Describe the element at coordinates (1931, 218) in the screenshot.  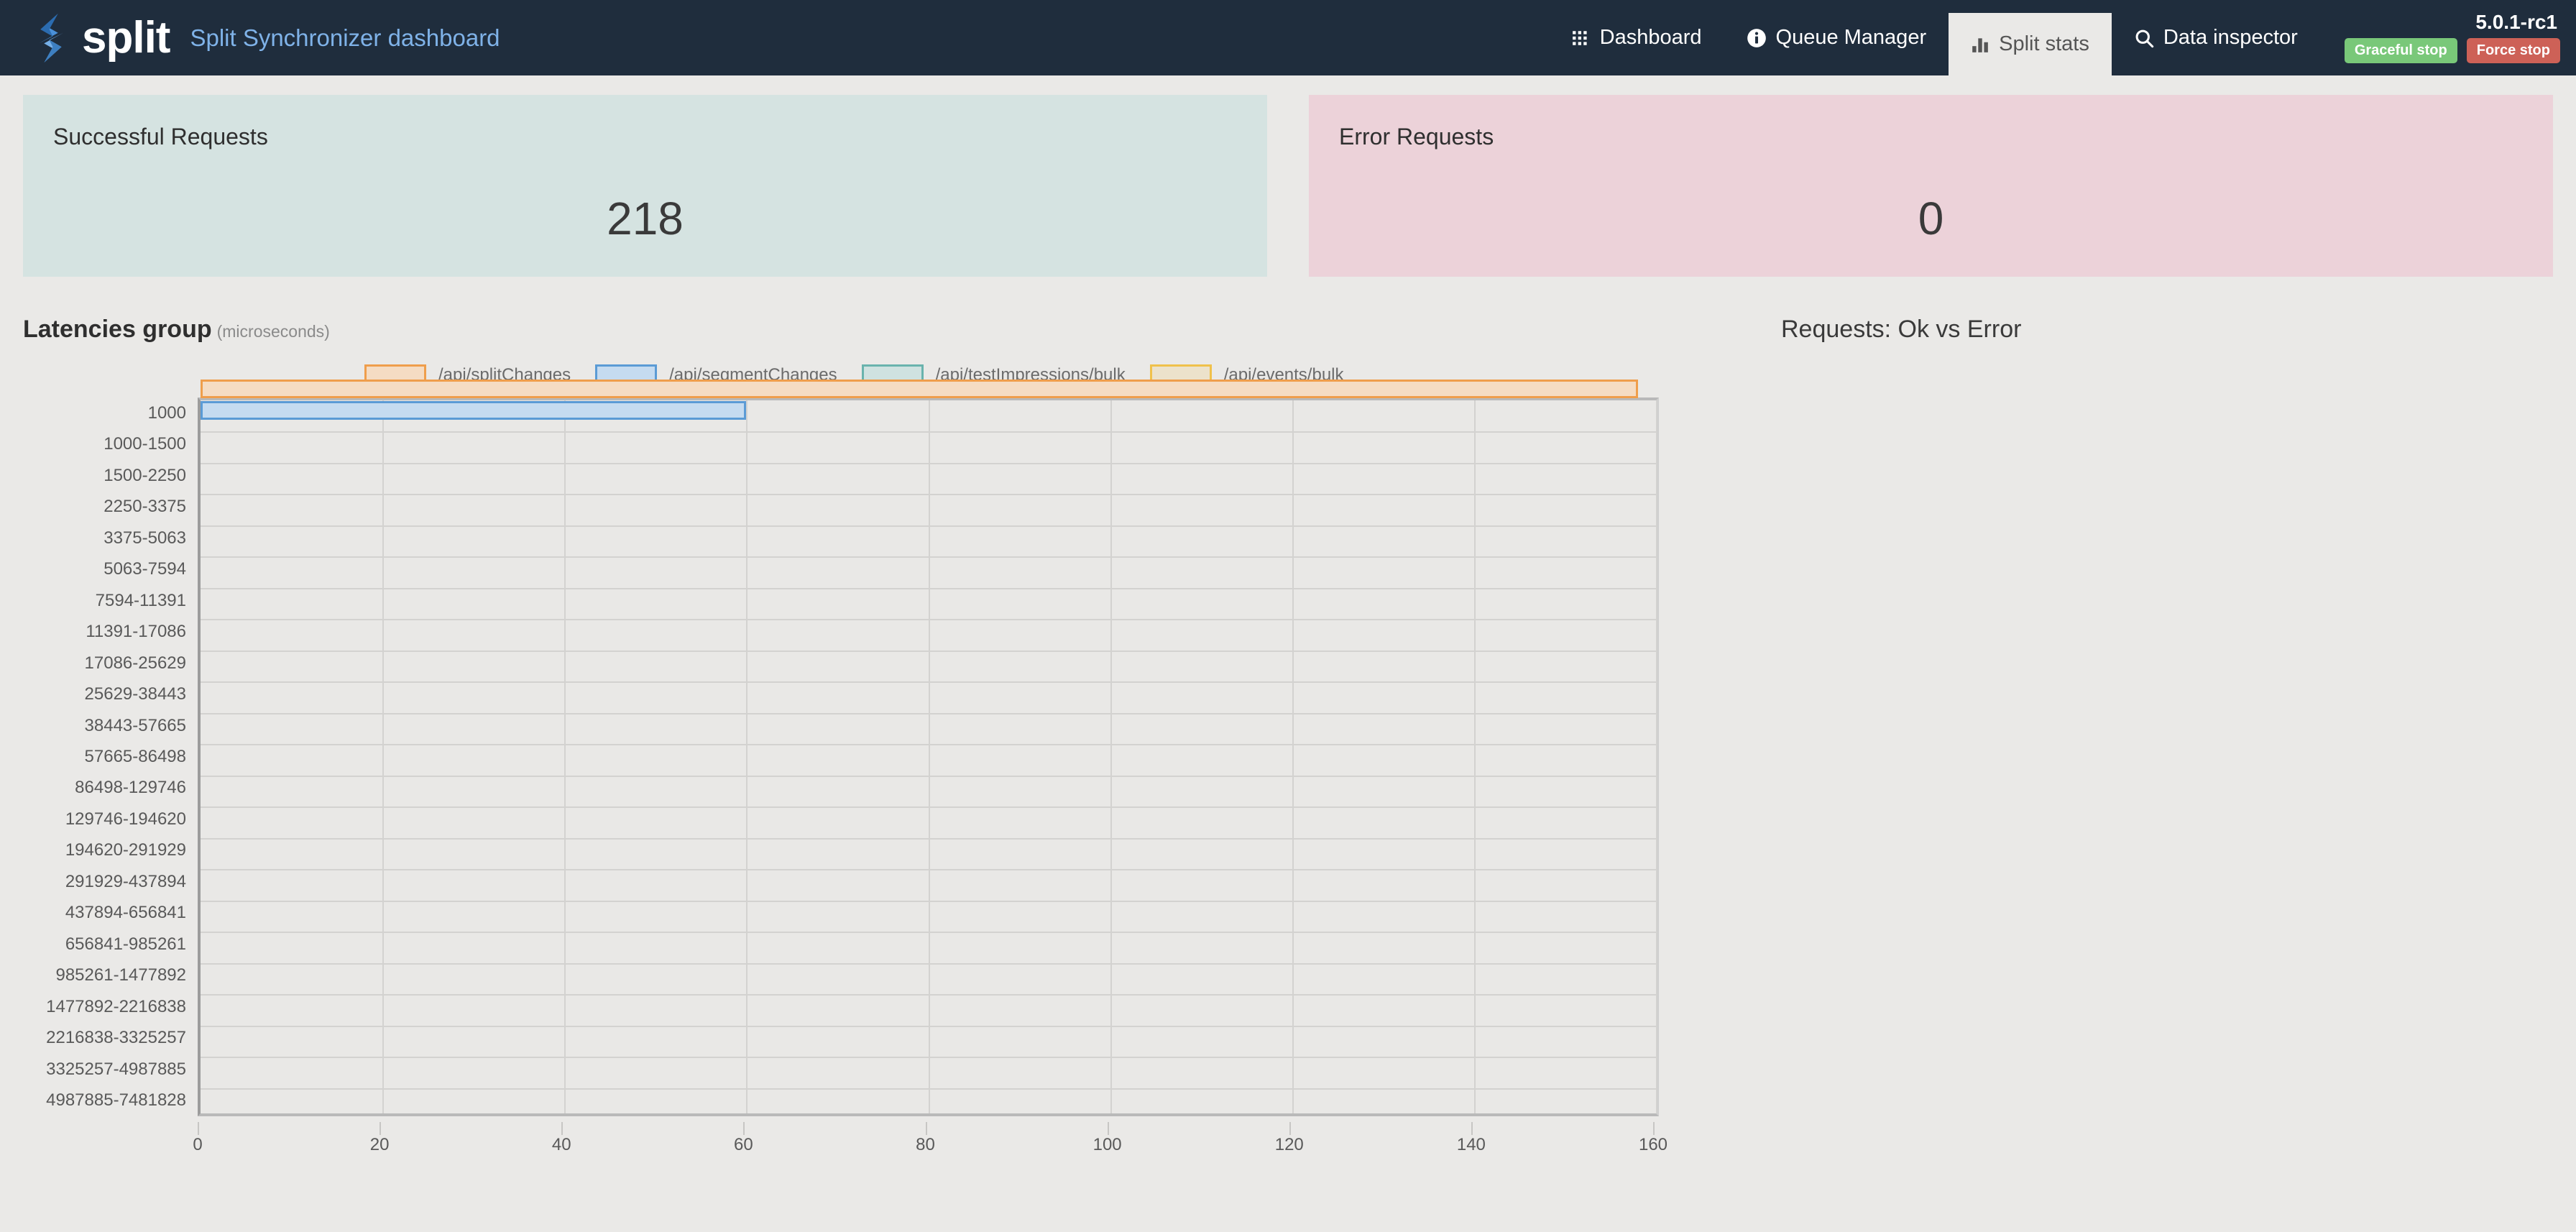
I see `card-value: 0` at that location.